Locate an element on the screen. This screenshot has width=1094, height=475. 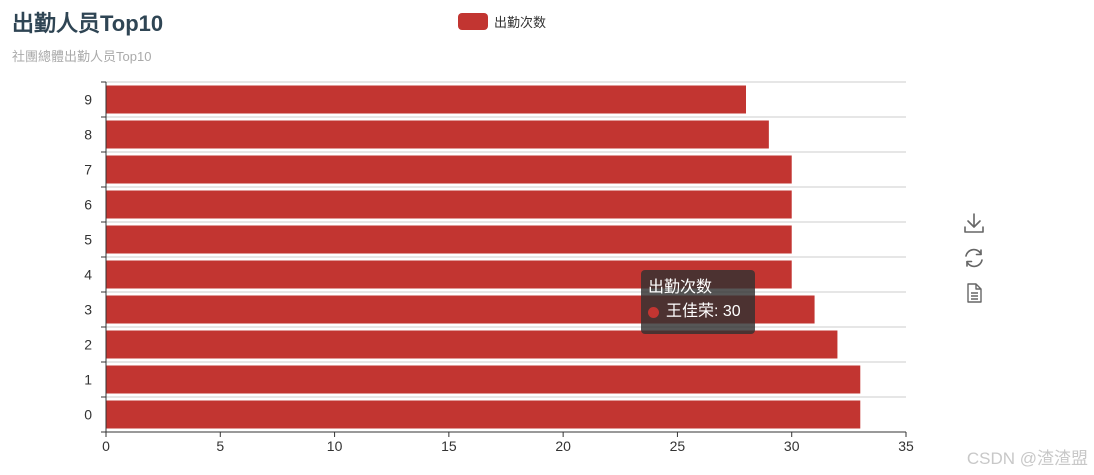
y-tick-label: 6 is located at coordinates (88, 205).